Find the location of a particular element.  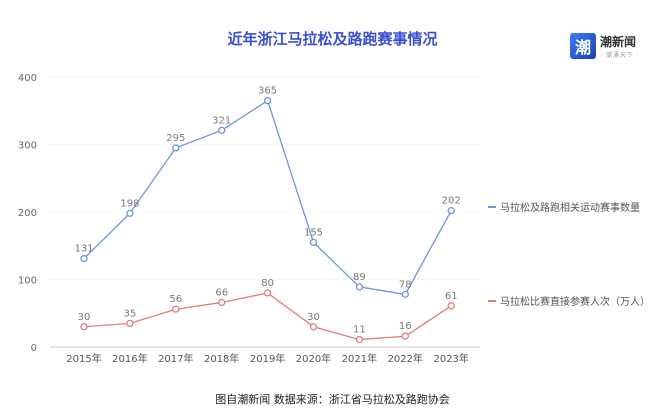

svg-text: 2018年 is located at coordinates (221, 358).